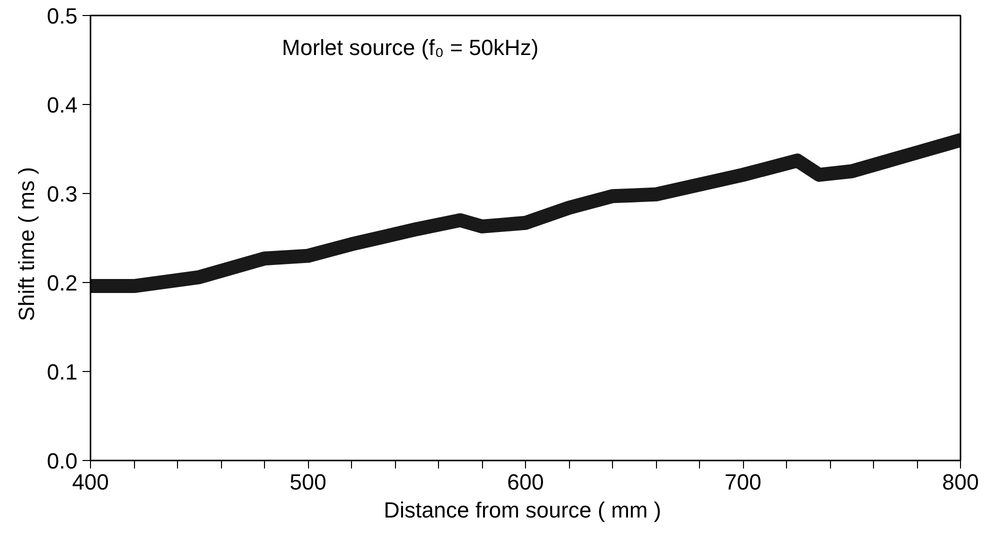 The width and height of the screenshot is (997, 545). I want to click on y-tick-label: 0.1, so click(62, 372).